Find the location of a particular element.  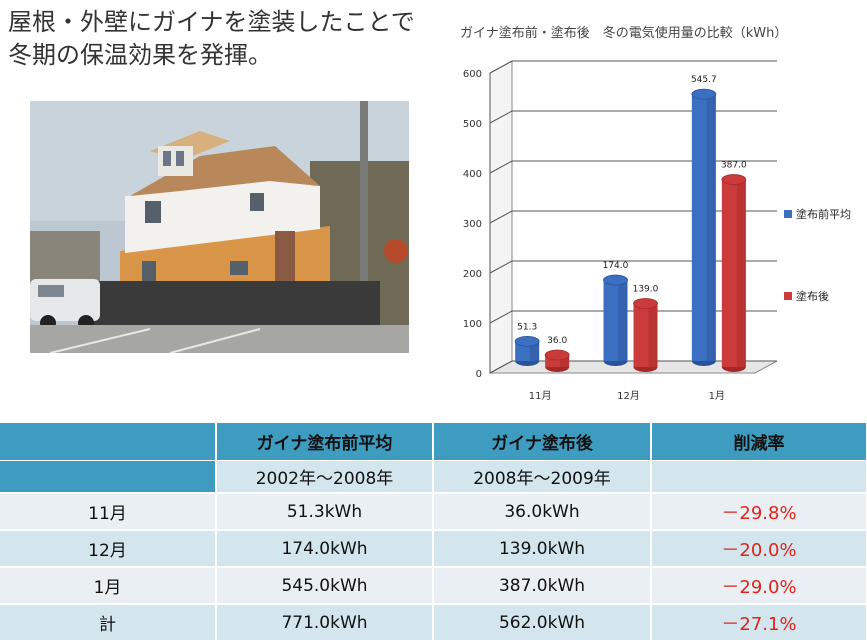

data-label: 545.7 is located at coordinates (704, 80).